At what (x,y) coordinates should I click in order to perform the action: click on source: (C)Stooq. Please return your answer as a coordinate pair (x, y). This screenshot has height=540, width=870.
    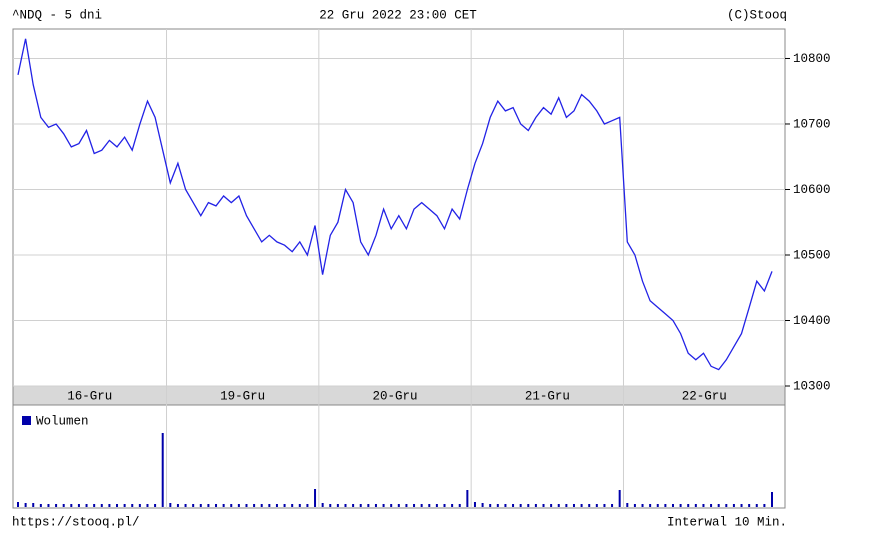
    Looking at the image, I should click on (757, 15).